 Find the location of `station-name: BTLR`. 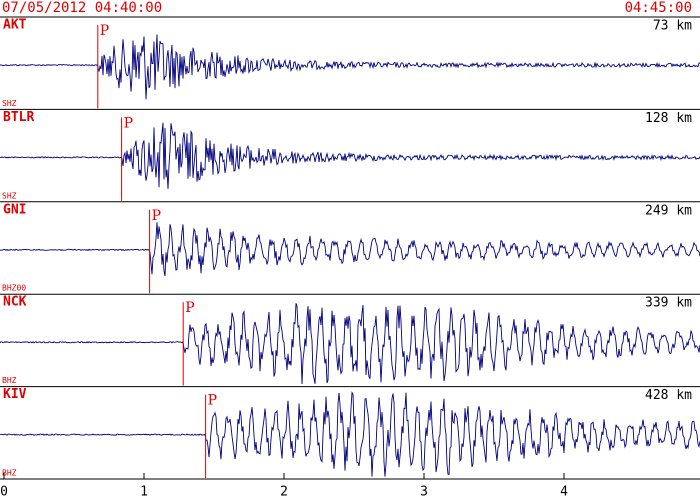

station-name: BTLR is located at coordinates (18, 117).